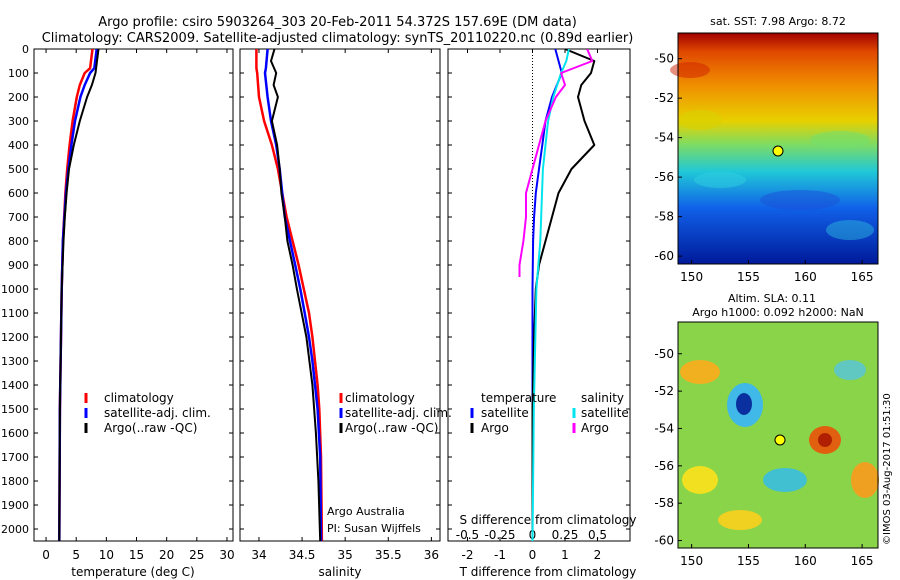 Image resolution: width=900 pixels, height=580 pixels. Describe the element at coordinates (345, 555) in the screenshot. I see `salinity-tick-label: 35` at that location.